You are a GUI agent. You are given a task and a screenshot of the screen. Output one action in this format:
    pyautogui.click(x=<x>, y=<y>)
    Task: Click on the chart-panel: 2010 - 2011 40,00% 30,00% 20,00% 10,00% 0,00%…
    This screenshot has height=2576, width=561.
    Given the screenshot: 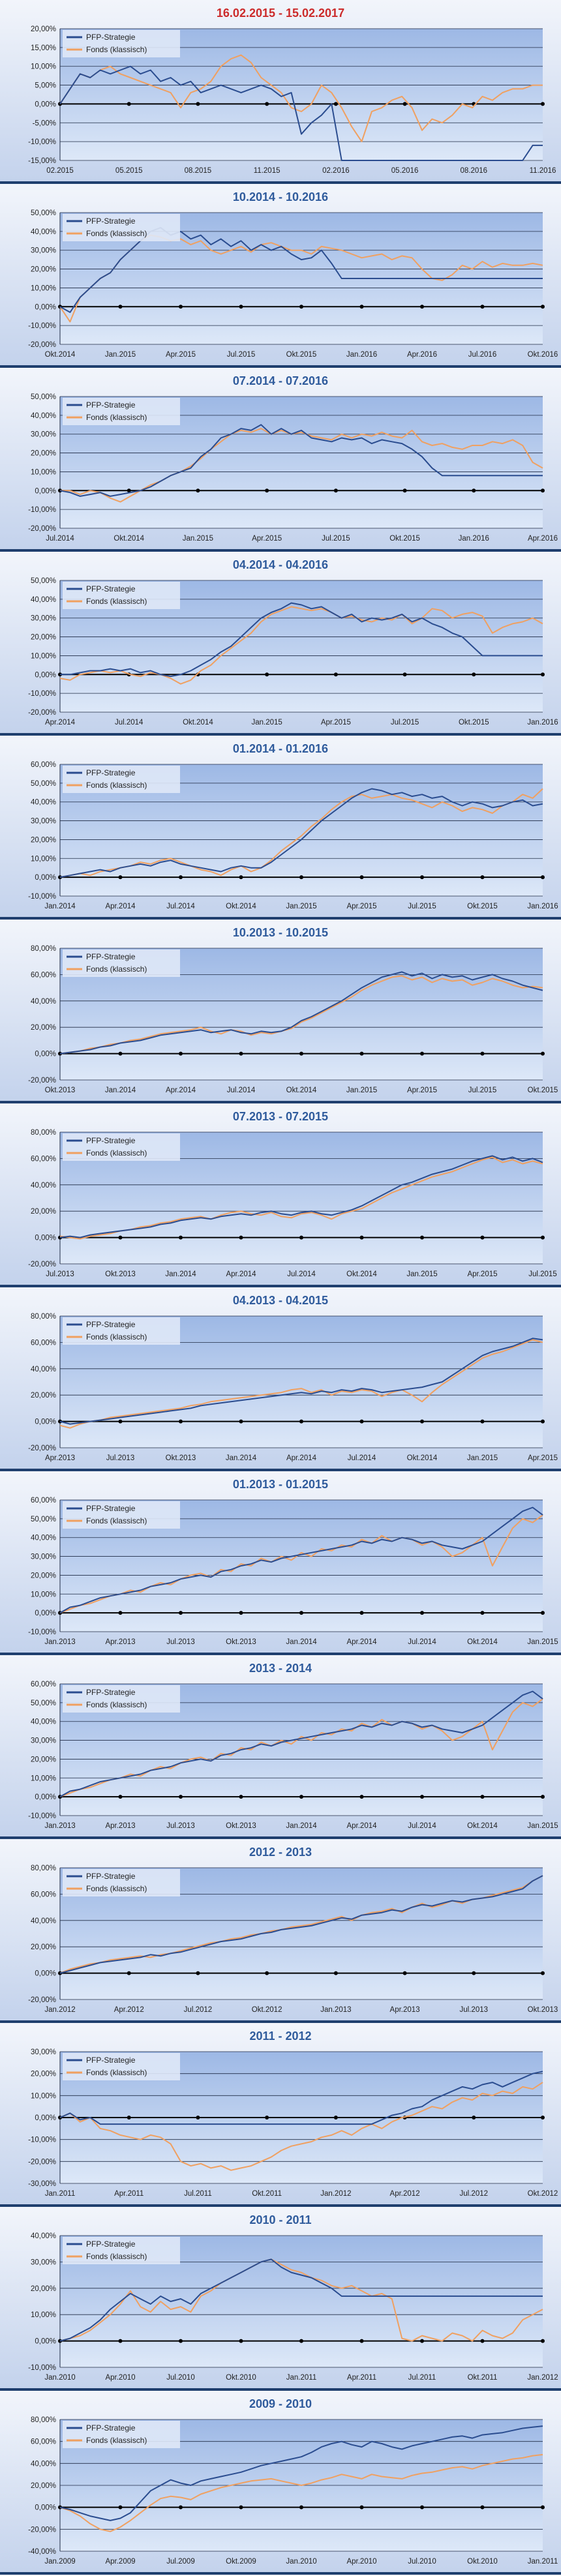 What is the action you would take?
    pyautogui.click(x=280, y=2299)
    